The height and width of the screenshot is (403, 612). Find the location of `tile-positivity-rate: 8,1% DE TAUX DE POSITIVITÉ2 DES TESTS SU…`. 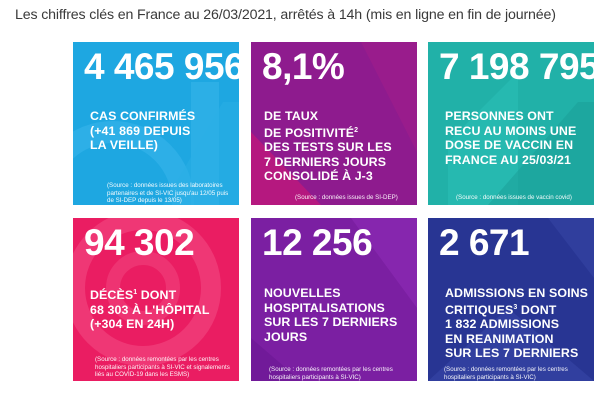

tile-positivity-rate: 8,1% DE TAUX DE POSITIVITÉ2 DES TESTS SU… is located at coordinates (334, 123).